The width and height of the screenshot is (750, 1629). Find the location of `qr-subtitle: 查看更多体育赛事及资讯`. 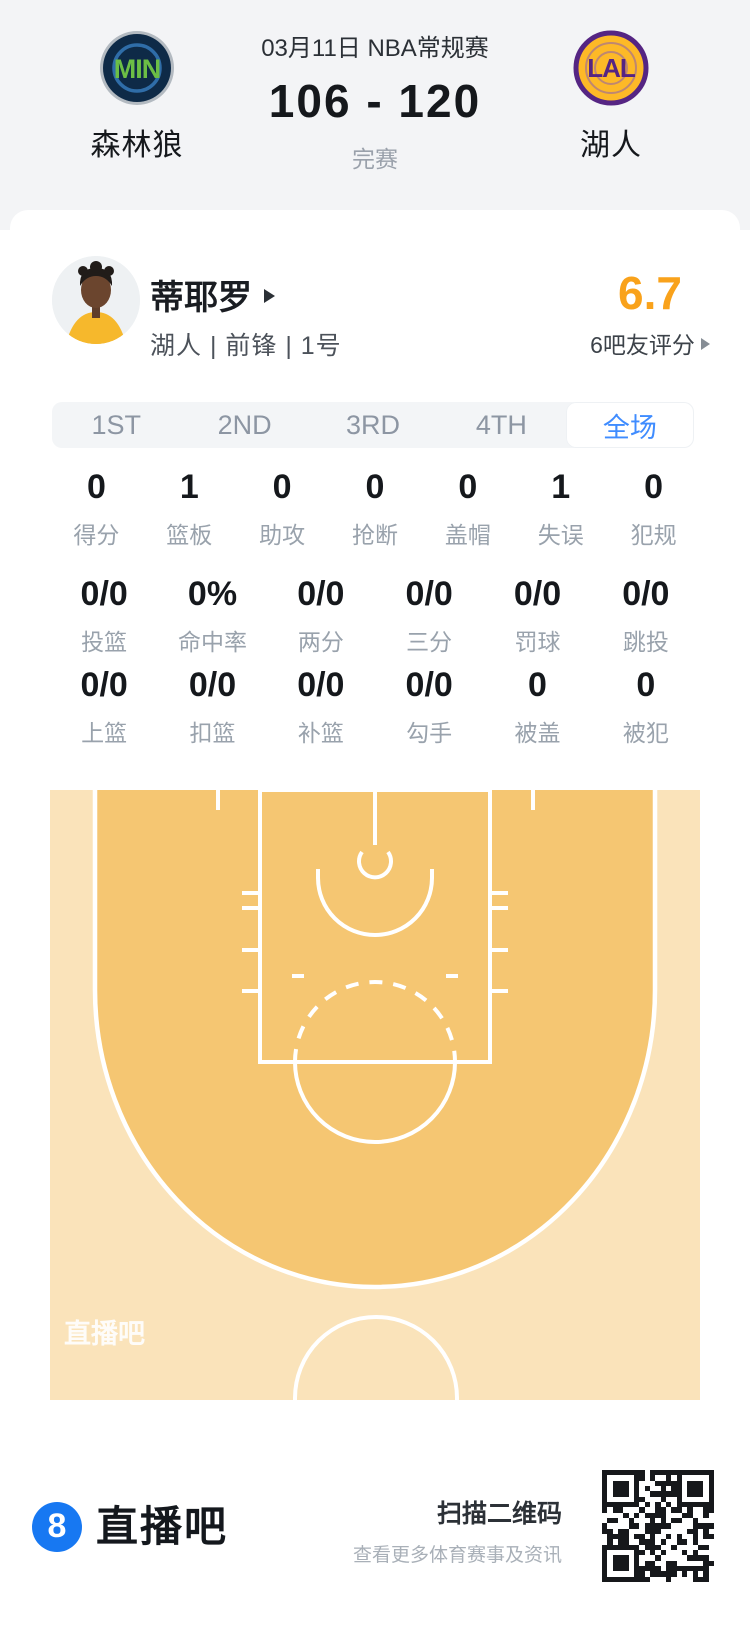

qr-subtitle: 查看更多体育赛事及资讯 is located at coordinates (457, 1555).